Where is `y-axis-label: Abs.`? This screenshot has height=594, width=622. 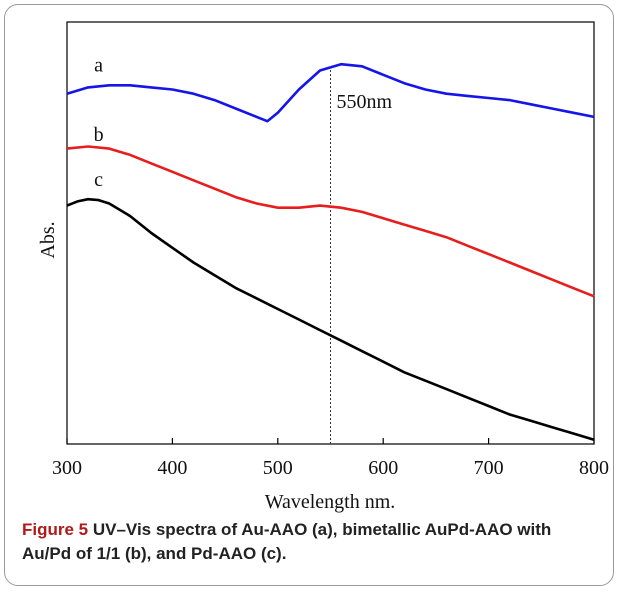 y-axis-label: Abs. is located at coordinates (48, 239).